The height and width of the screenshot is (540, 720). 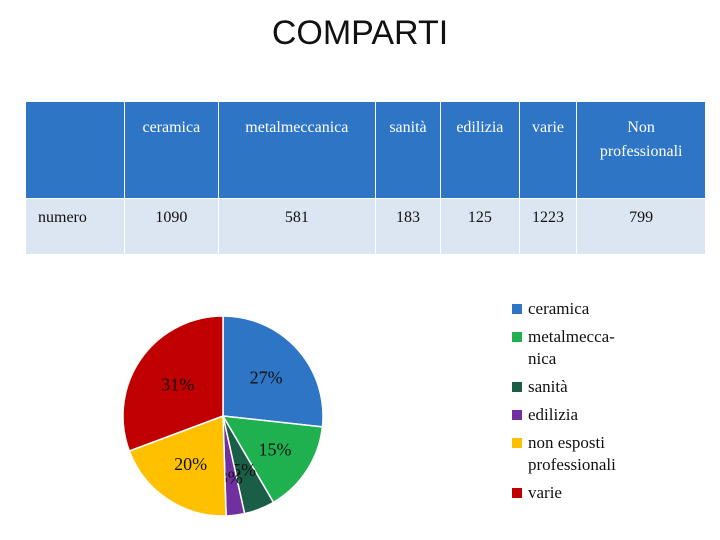 What do you see at coordinates (612, 415) in the screenshot?
I see `legend-item: edilizia` at bounding box center [612, 415].